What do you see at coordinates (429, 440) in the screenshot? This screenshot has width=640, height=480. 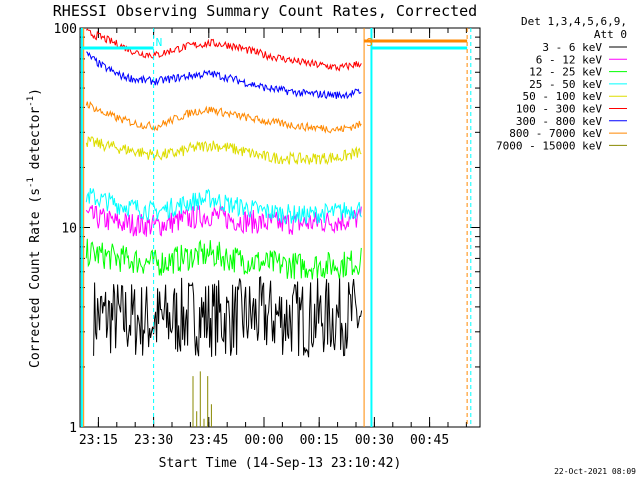 I see `x-tick-label: 00:45` at bounding box center [429, 440].